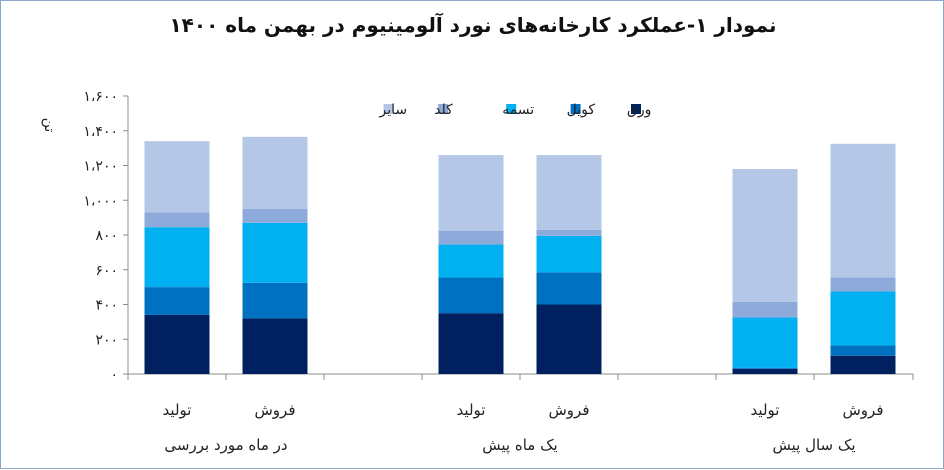 The width and height of the screenshot is (944, 470). Describe the element at coordinates (85, 236) in the screenshot. I see `y-axis: ۰ ۲۰۰ ۴۰۰ ۶۰۰ ۸۰۰ ۱،۰۰۰ ۱،۲۰۰ ۱،۴۰۰ ۱،۶۰۰ تن` at that location.